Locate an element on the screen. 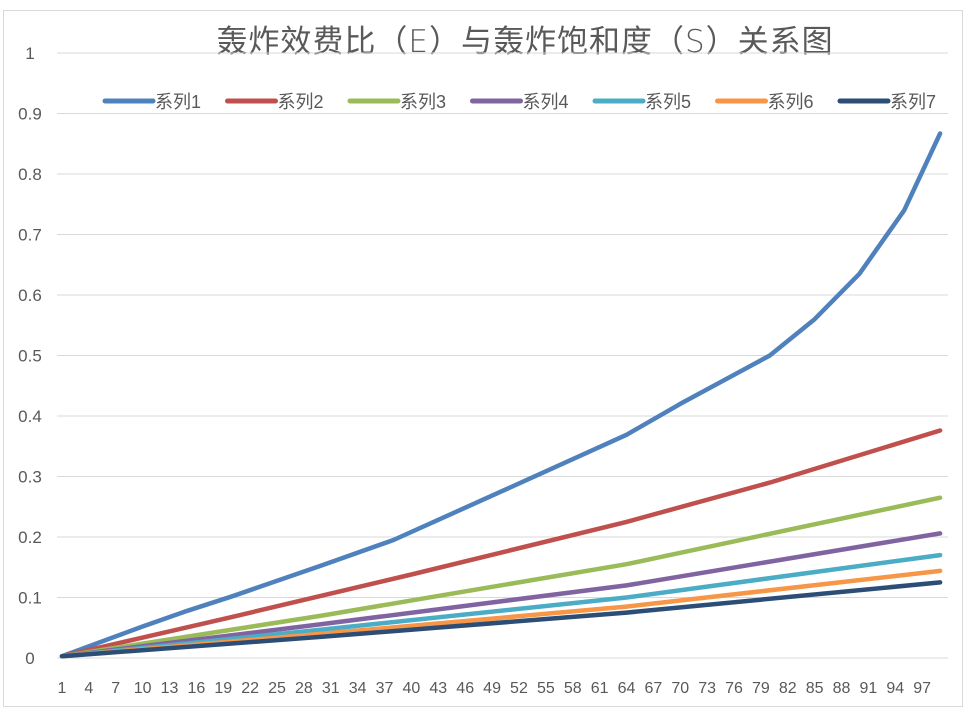 The image size is (973, 720). legend-label-6: 系列6 is located at coordinates (791, 102).